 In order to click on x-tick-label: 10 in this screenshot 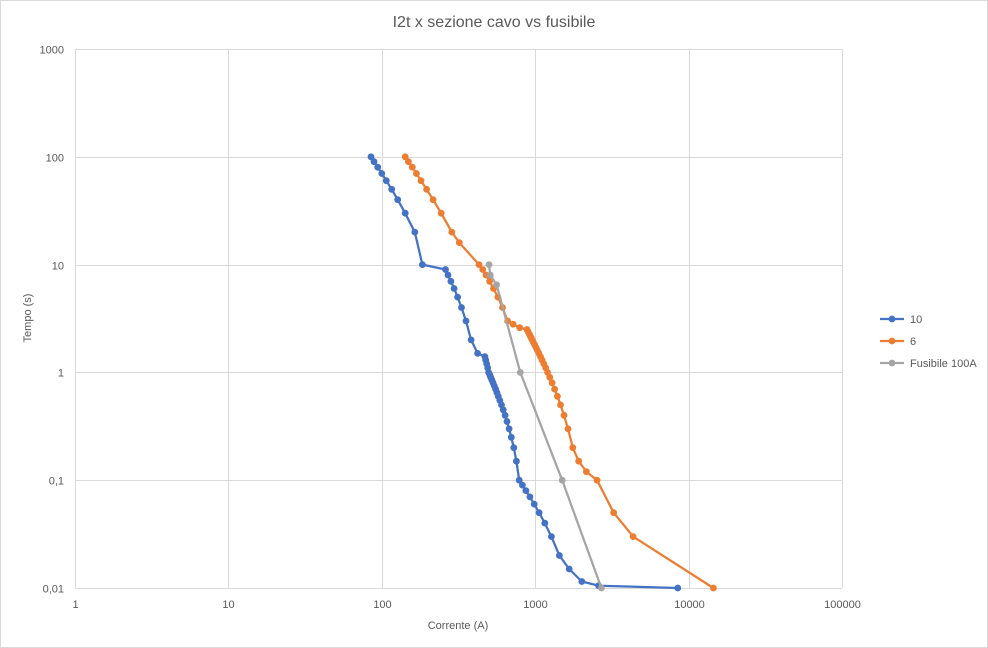, I will do `click(228, 605)`.